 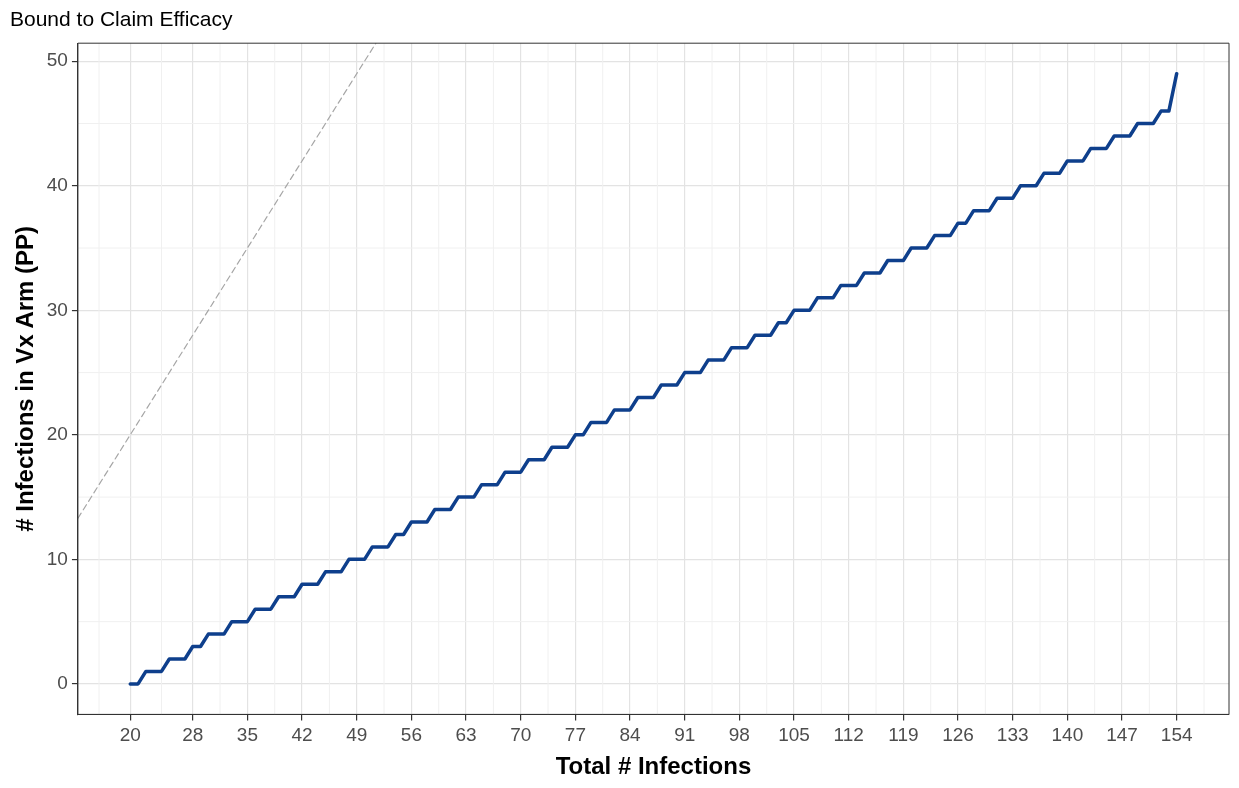 What do you see at coordinates (1122, 735) in the screenshot?
I see `x-tick-label: 147` at bounding box center [1122, 735].